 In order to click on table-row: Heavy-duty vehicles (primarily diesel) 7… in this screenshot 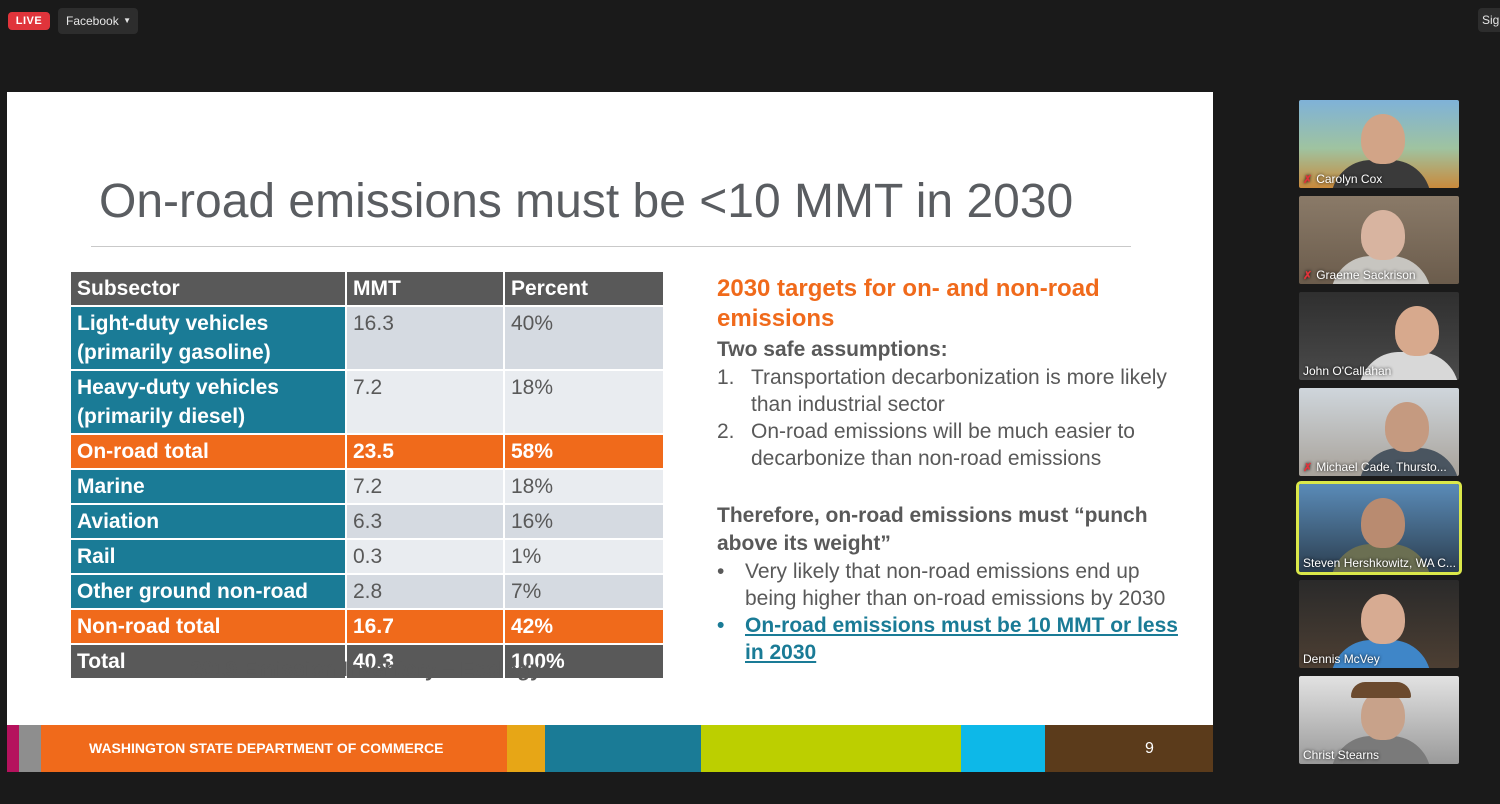, I will do `click(367, 402)`.